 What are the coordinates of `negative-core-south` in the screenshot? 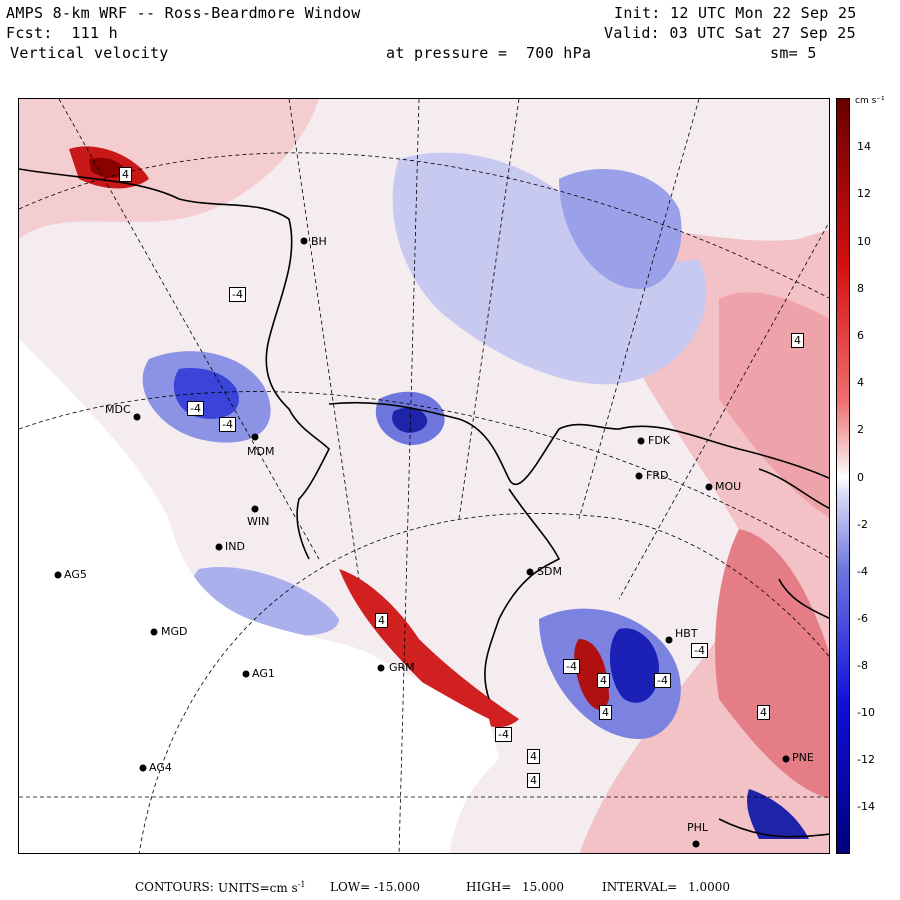 It's located at (634, 665).